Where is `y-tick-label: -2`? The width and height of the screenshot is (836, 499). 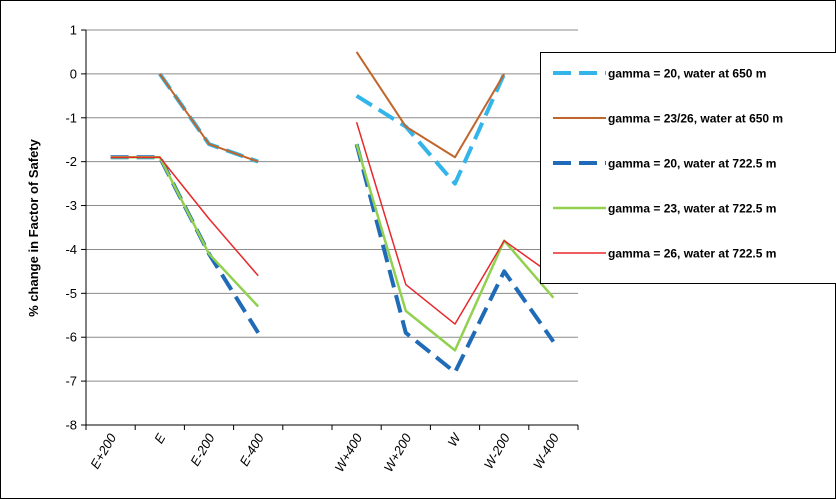
y-tick-label: -2 is located at coordinates (71, 161).